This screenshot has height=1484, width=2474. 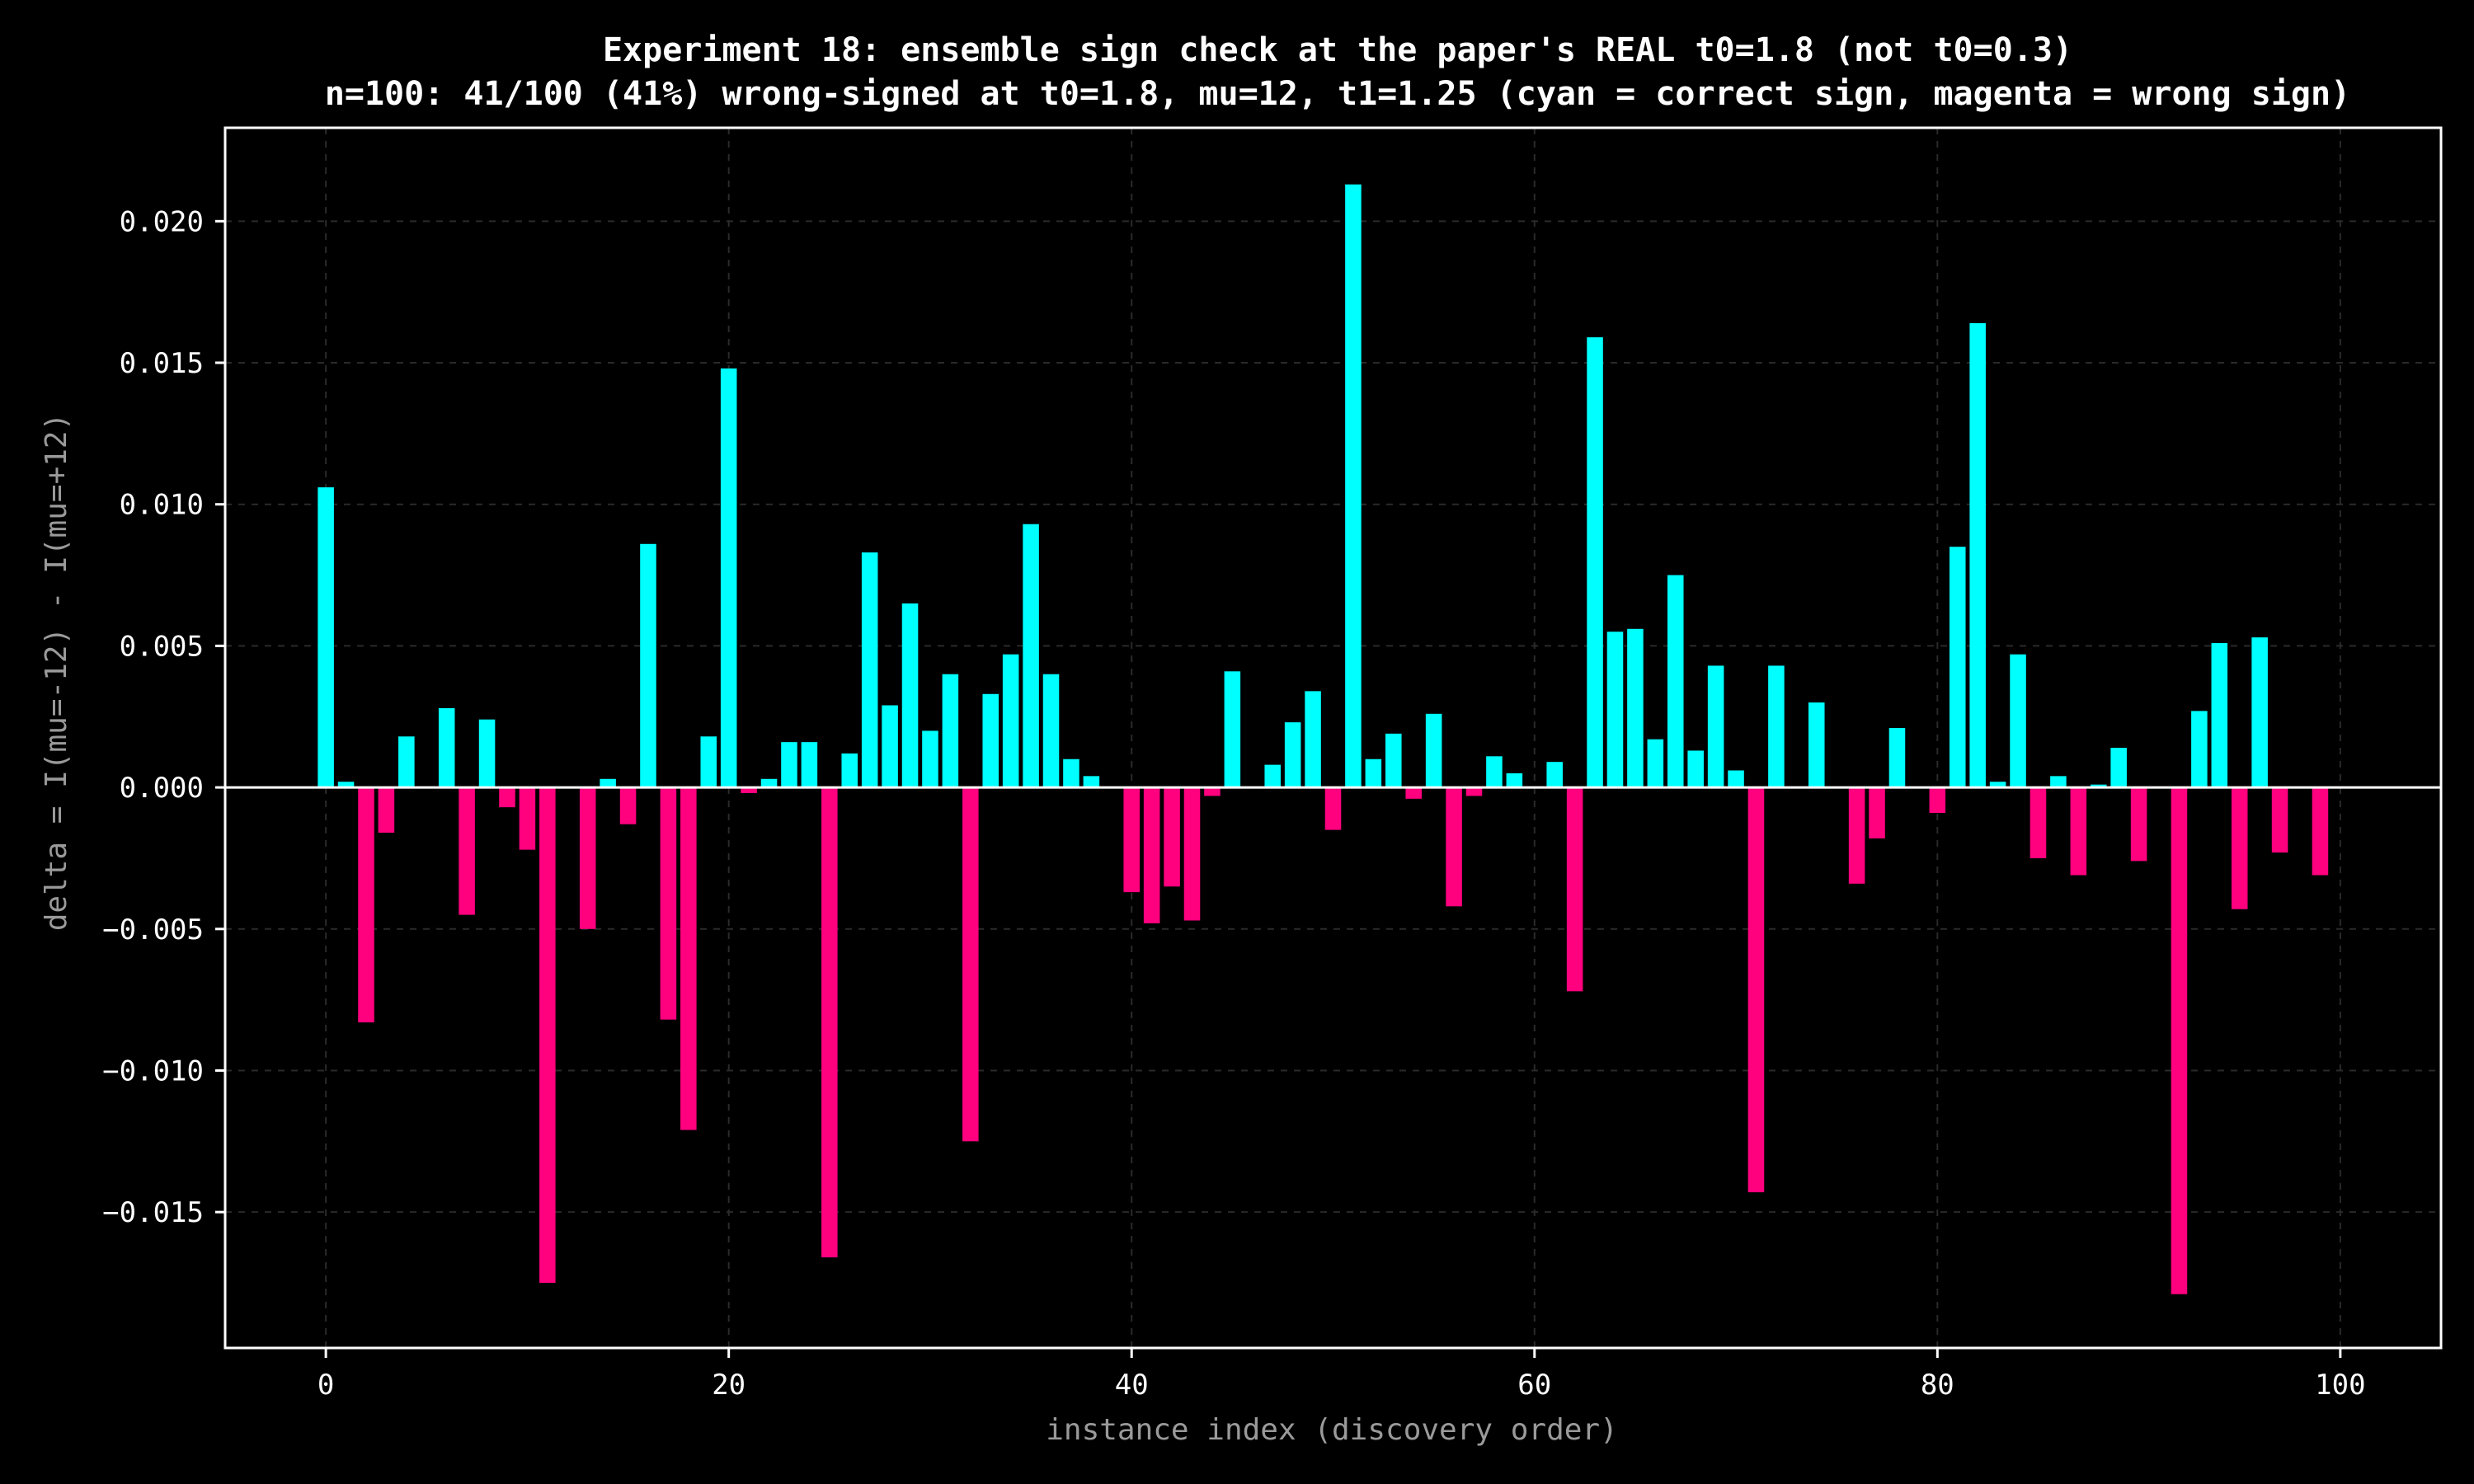 What do you see at coordinates (162, 505) in the screenshot?
I see `y-tick-label: 0.010` at bounding box center [162, 505].